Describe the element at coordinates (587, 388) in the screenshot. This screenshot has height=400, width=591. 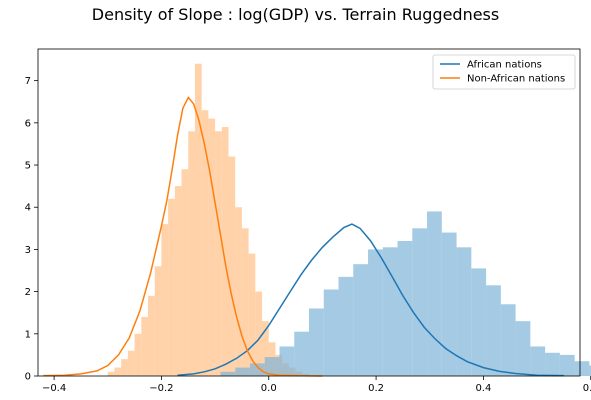
I see `x-tick-label: 0.6` at that location.